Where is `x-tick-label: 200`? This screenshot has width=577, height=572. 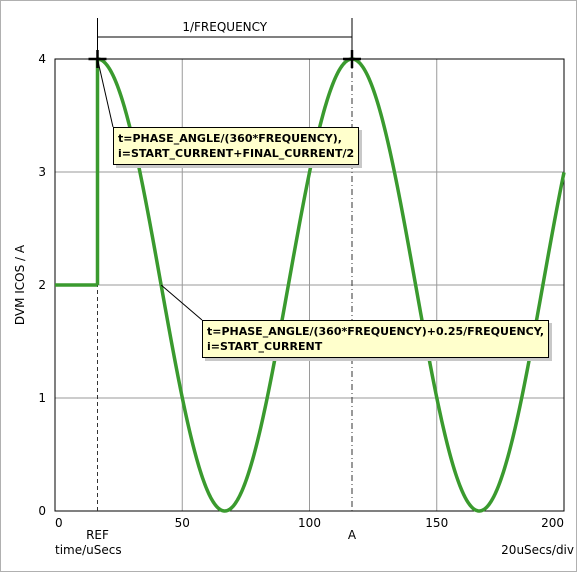 x-tick-label: 200 is located at coordinates (552, 523).